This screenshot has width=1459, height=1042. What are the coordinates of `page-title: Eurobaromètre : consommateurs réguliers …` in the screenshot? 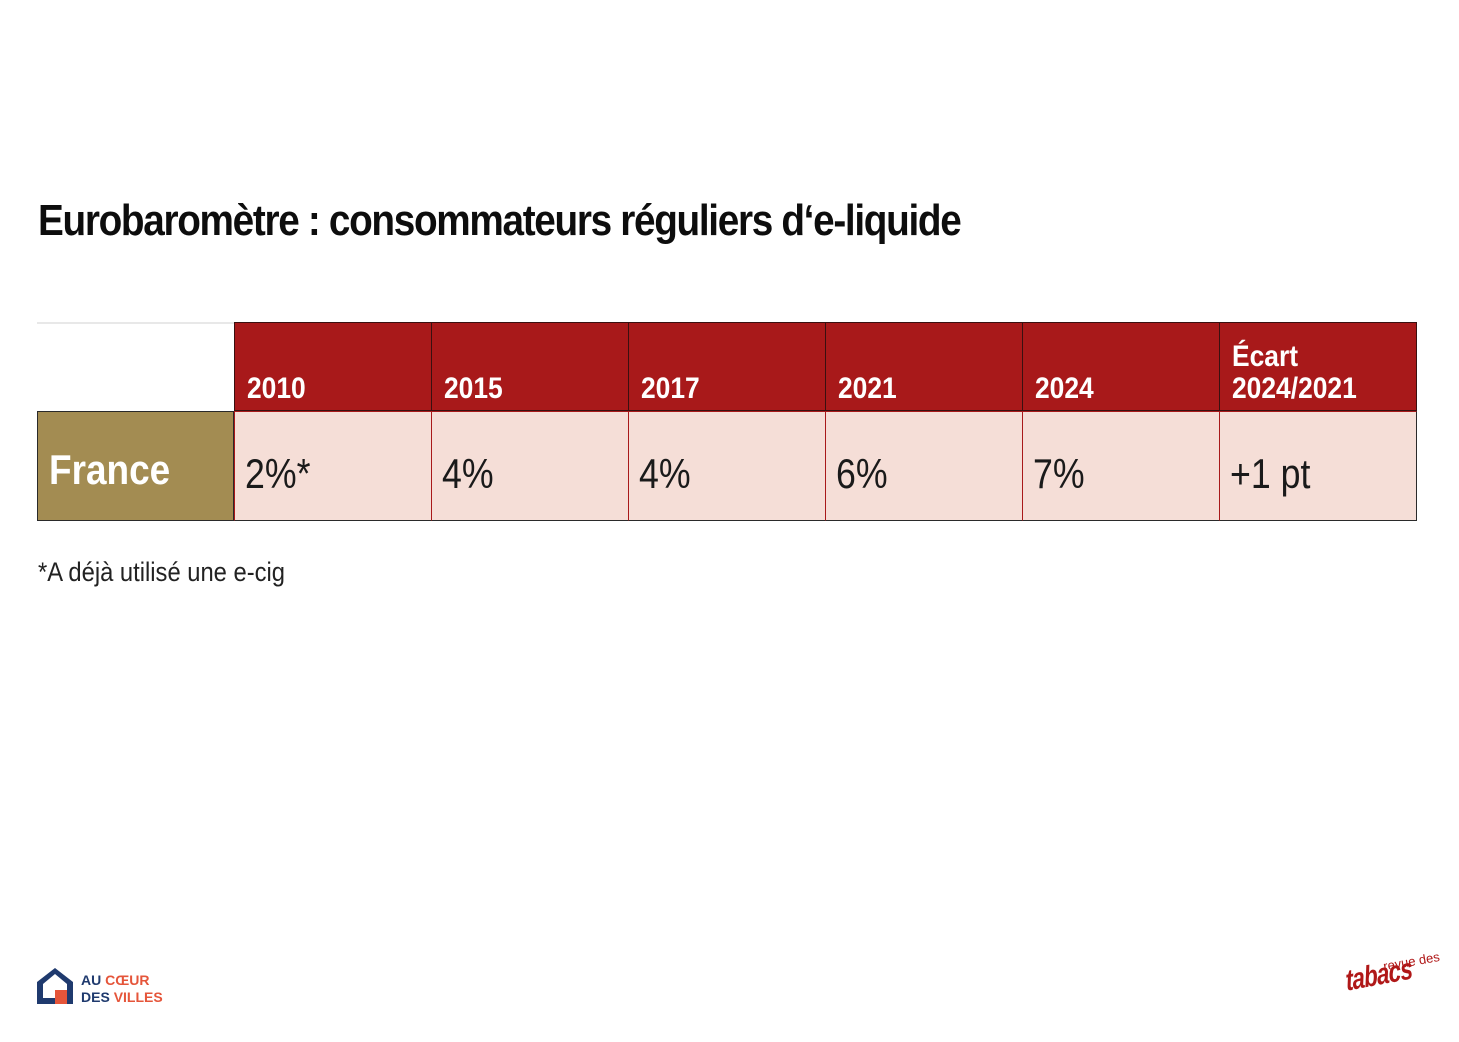 It's located at (500, 220).